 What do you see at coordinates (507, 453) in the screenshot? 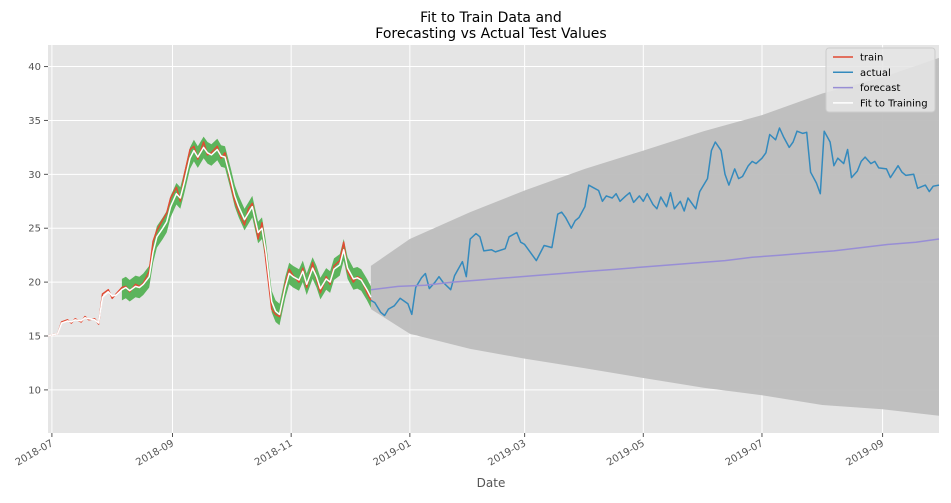
I see `x-tick-label: 2019-03` at bounding box center [507, 453].